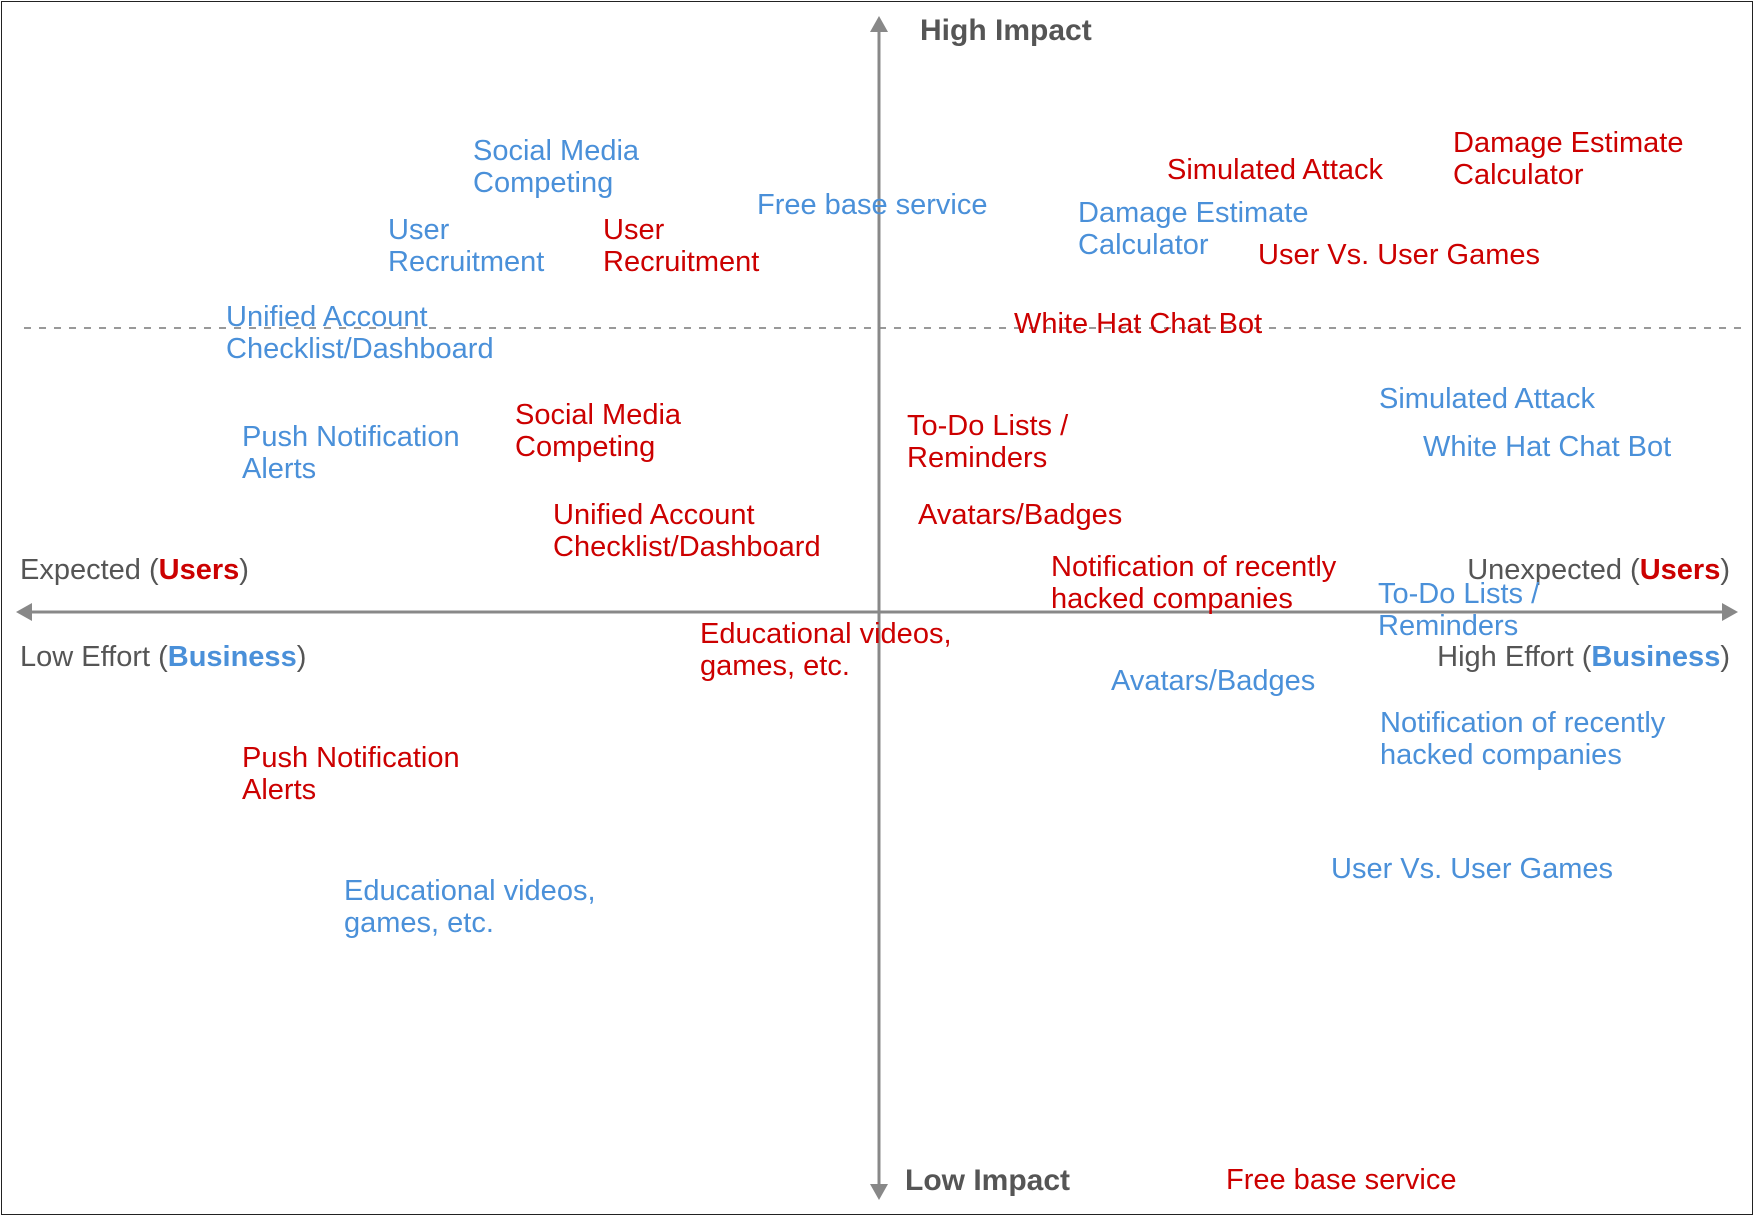 The width and height of the screenshot is (1754, 1216). I want to click on business-free-base-service: Free base service, so click(872, 205).